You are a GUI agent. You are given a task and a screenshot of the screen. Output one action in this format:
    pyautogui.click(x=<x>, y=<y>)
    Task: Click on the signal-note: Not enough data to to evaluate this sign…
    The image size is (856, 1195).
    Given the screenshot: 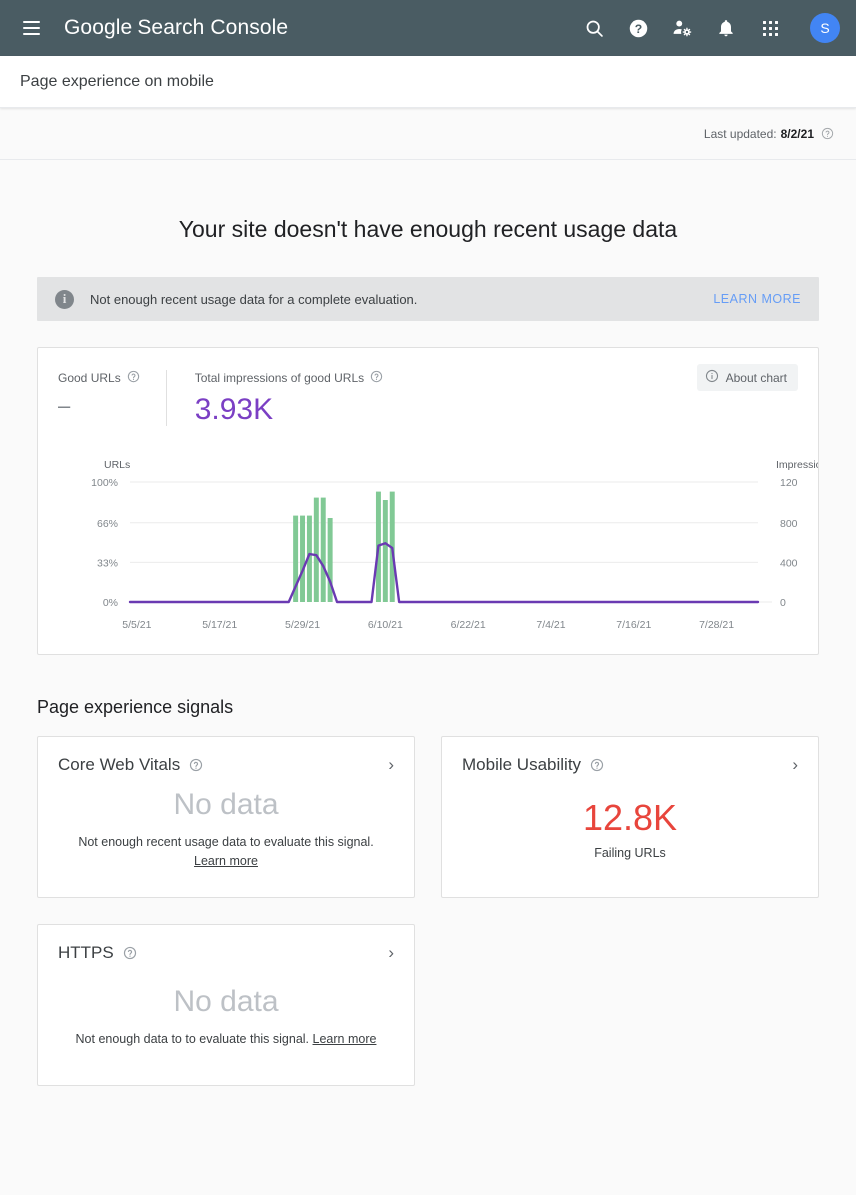 What is the action you would take?
    pyautogui.click(x=226, y=1039)
    